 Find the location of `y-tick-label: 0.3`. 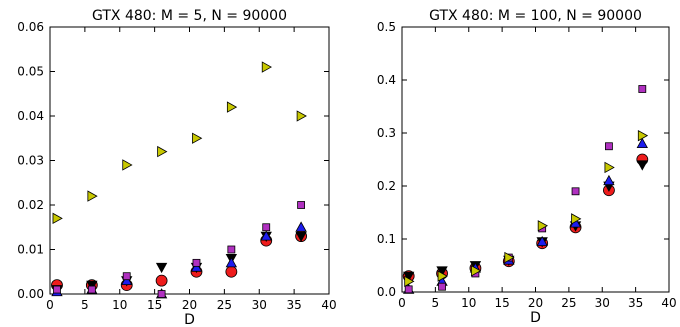

y-tick-label: 0.3 is located at coordinates (386, 133).